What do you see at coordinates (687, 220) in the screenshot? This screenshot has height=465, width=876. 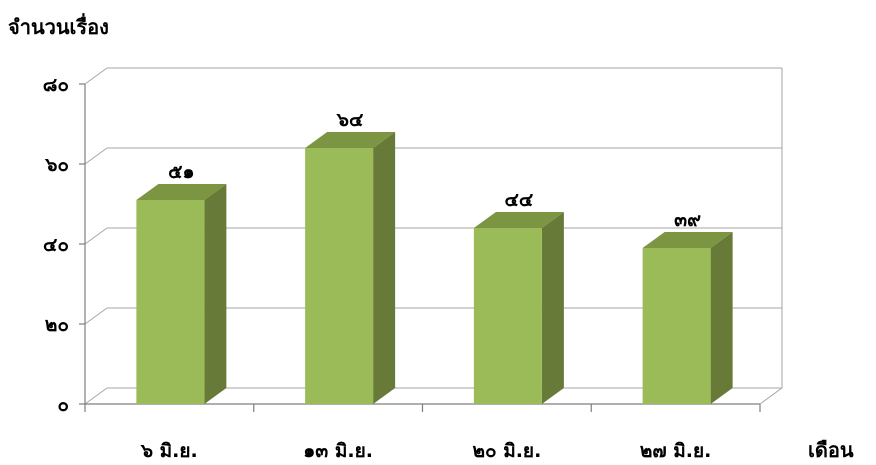 I see `data-label: ๓๙` at bounding box center [687, 220].